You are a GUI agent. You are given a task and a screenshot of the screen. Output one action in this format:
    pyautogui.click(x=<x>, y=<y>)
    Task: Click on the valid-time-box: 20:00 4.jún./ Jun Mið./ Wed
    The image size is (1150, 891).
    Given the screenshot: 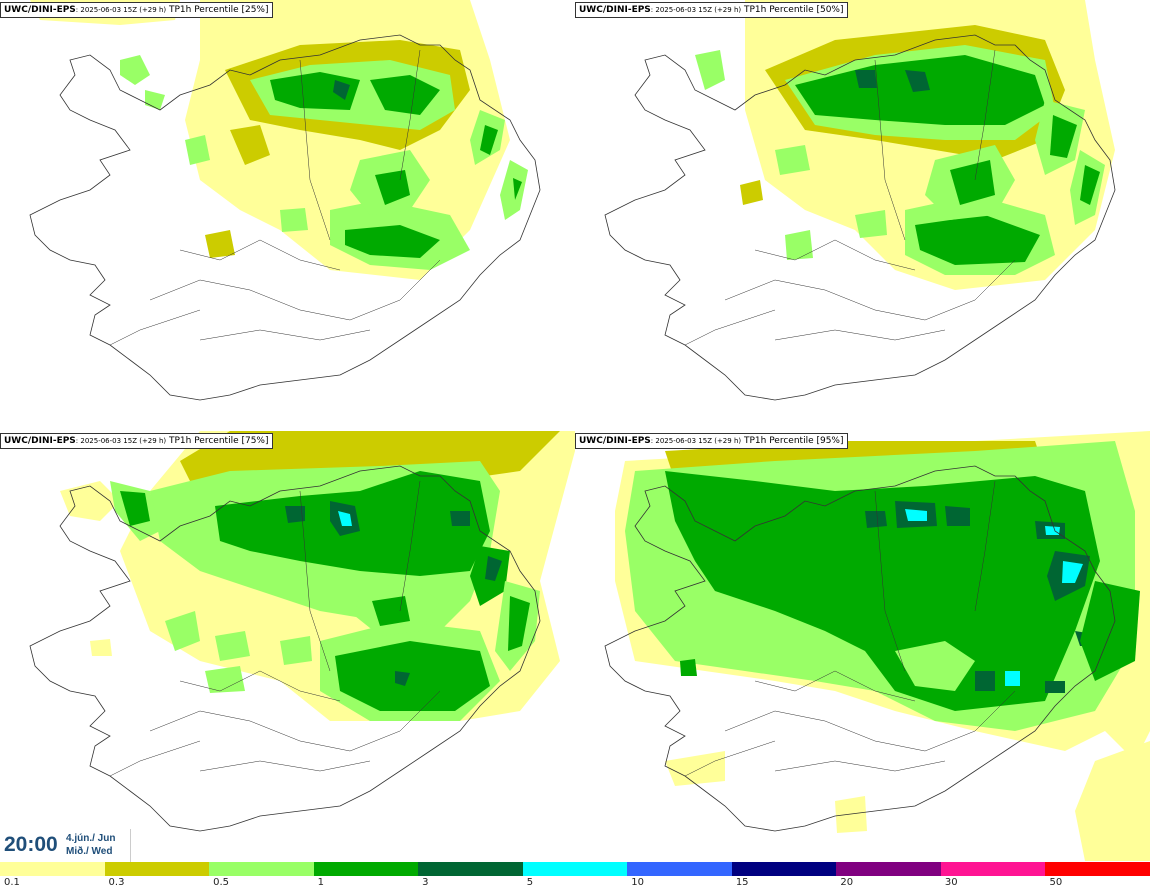 What is the action you would take?
    pyautogui.click(x=65, y=845)
    